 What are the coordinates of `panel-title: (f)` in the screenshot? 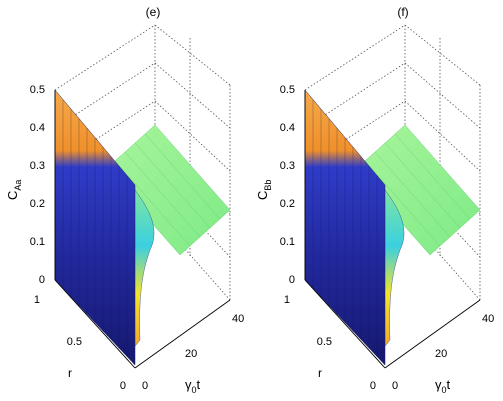 It's located at (402, 12).